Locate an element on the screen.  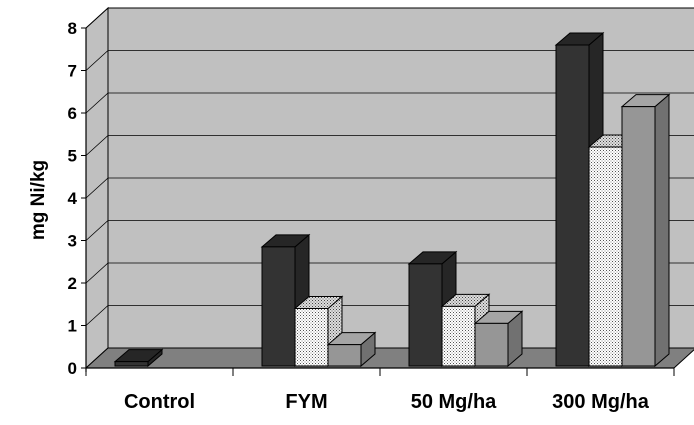
y-tick-label: 3 is located at coordinates (72, 241).